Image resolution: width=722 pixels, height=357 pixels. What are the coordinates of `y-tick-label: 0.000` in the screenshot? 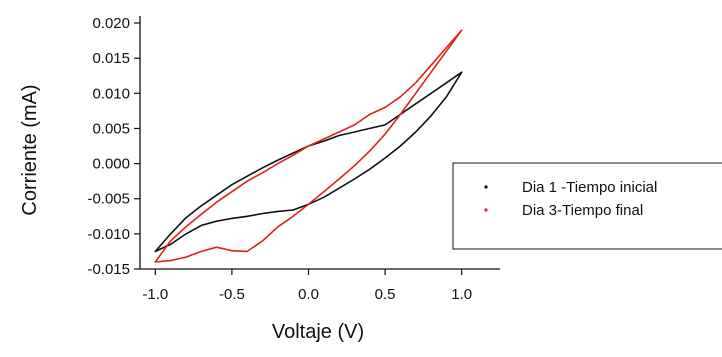 It's located at (111, 164).